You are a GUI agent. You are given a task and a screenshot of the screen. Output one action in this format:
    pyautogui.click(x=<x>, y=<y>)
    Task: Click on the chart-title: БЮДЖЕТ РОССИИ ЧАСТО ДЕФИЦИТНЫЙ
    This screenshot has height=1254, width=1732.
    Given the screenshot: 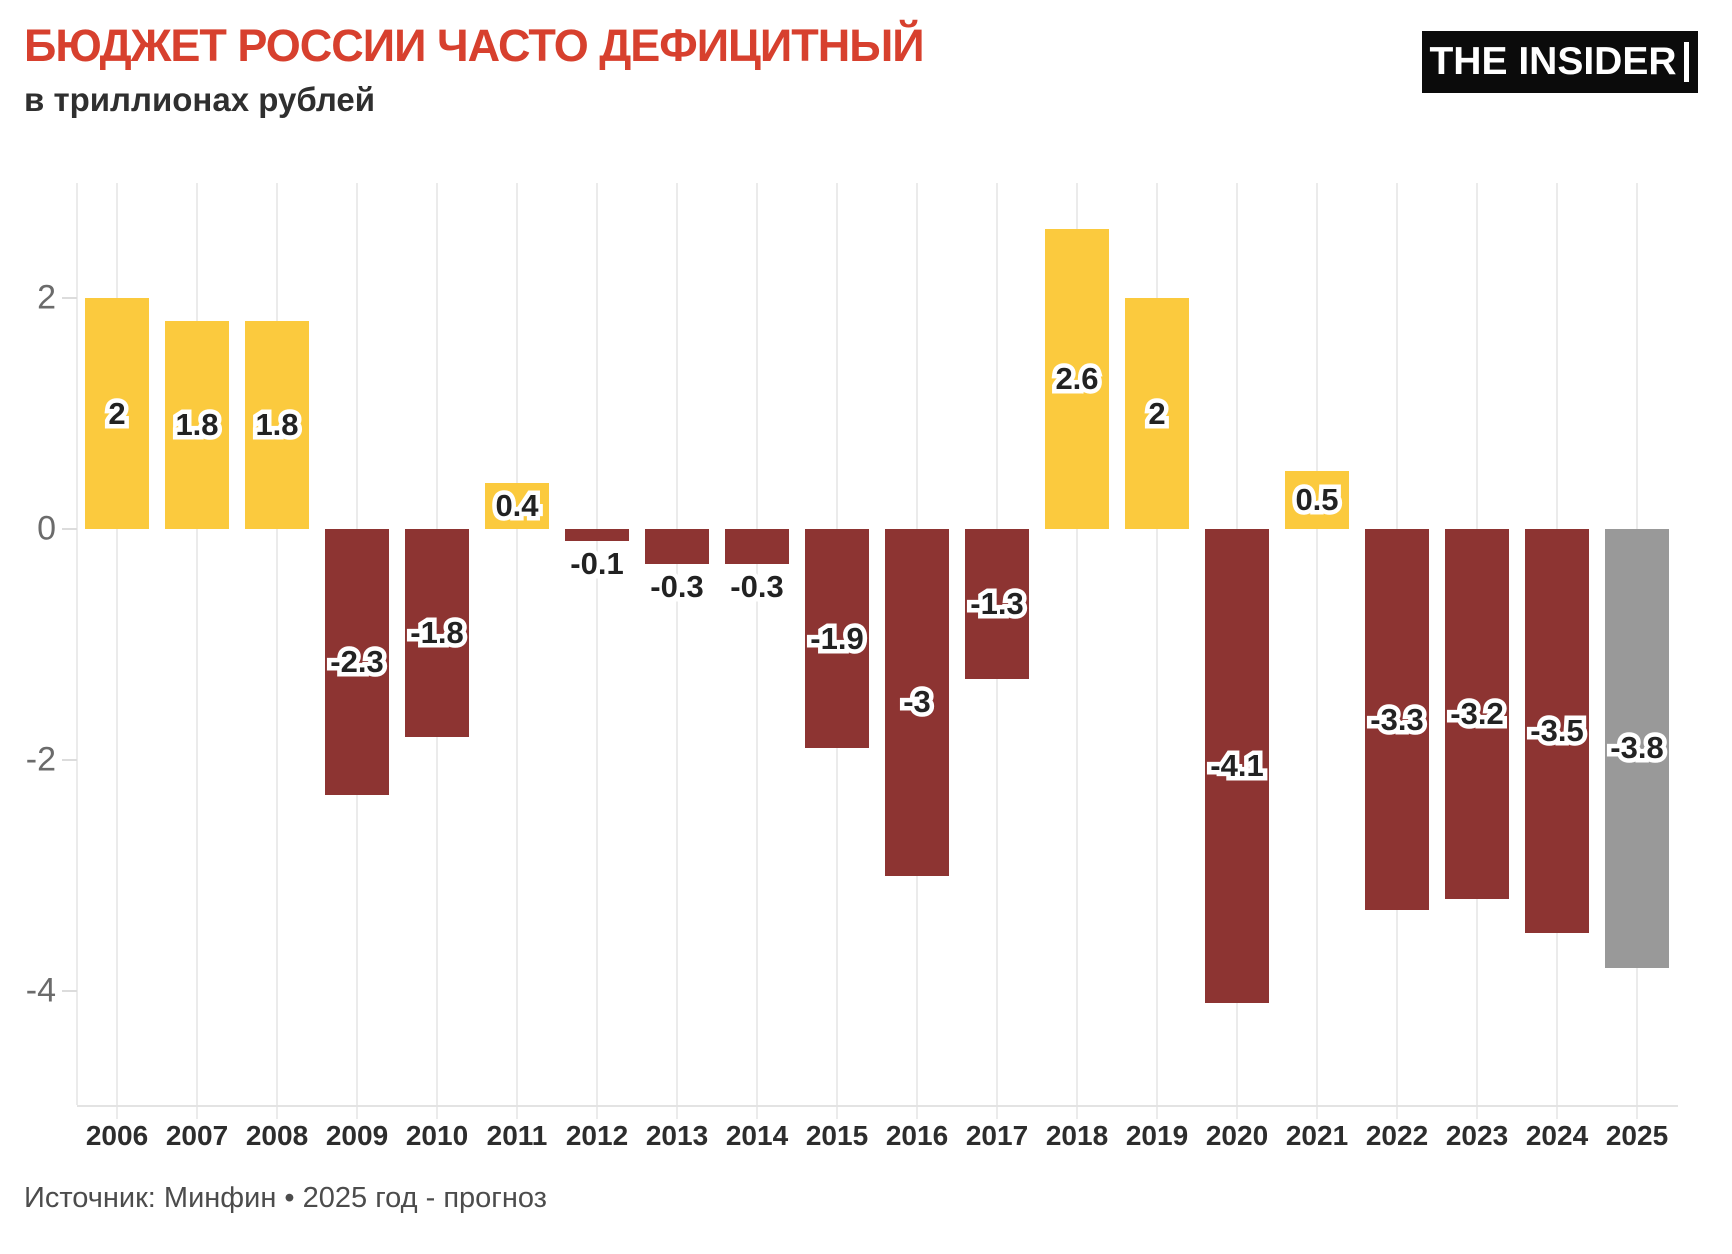 What is the action you would take?
    pyautogui.click(x=474, y=45)
    